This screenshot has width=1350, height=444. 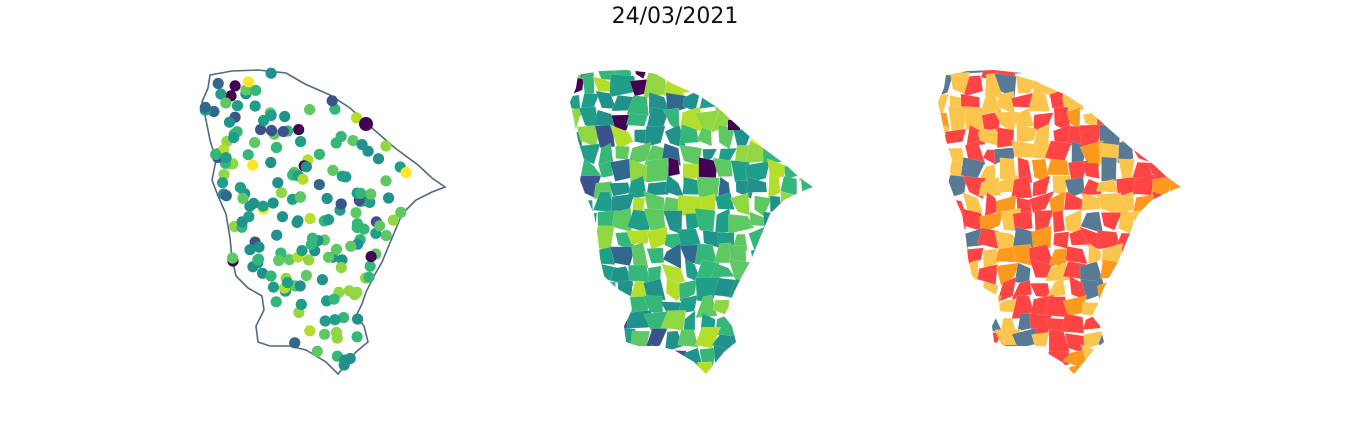 I want to click on risk-regions, so click(x=1072, y=237).